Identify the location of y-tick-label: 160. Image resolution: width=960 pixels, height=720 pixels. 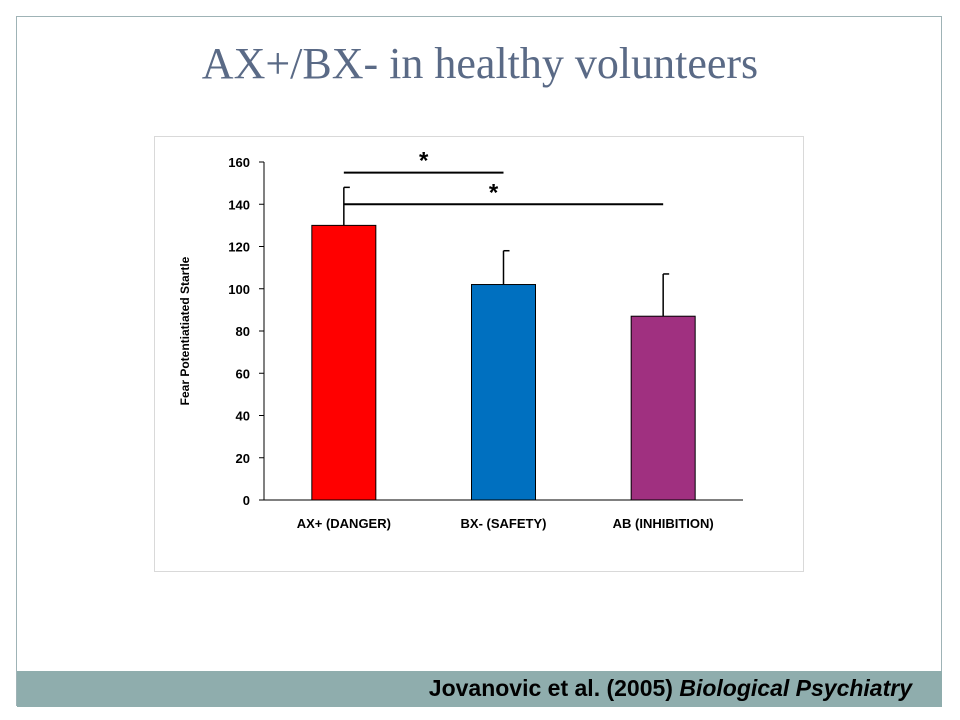
(239, 162).